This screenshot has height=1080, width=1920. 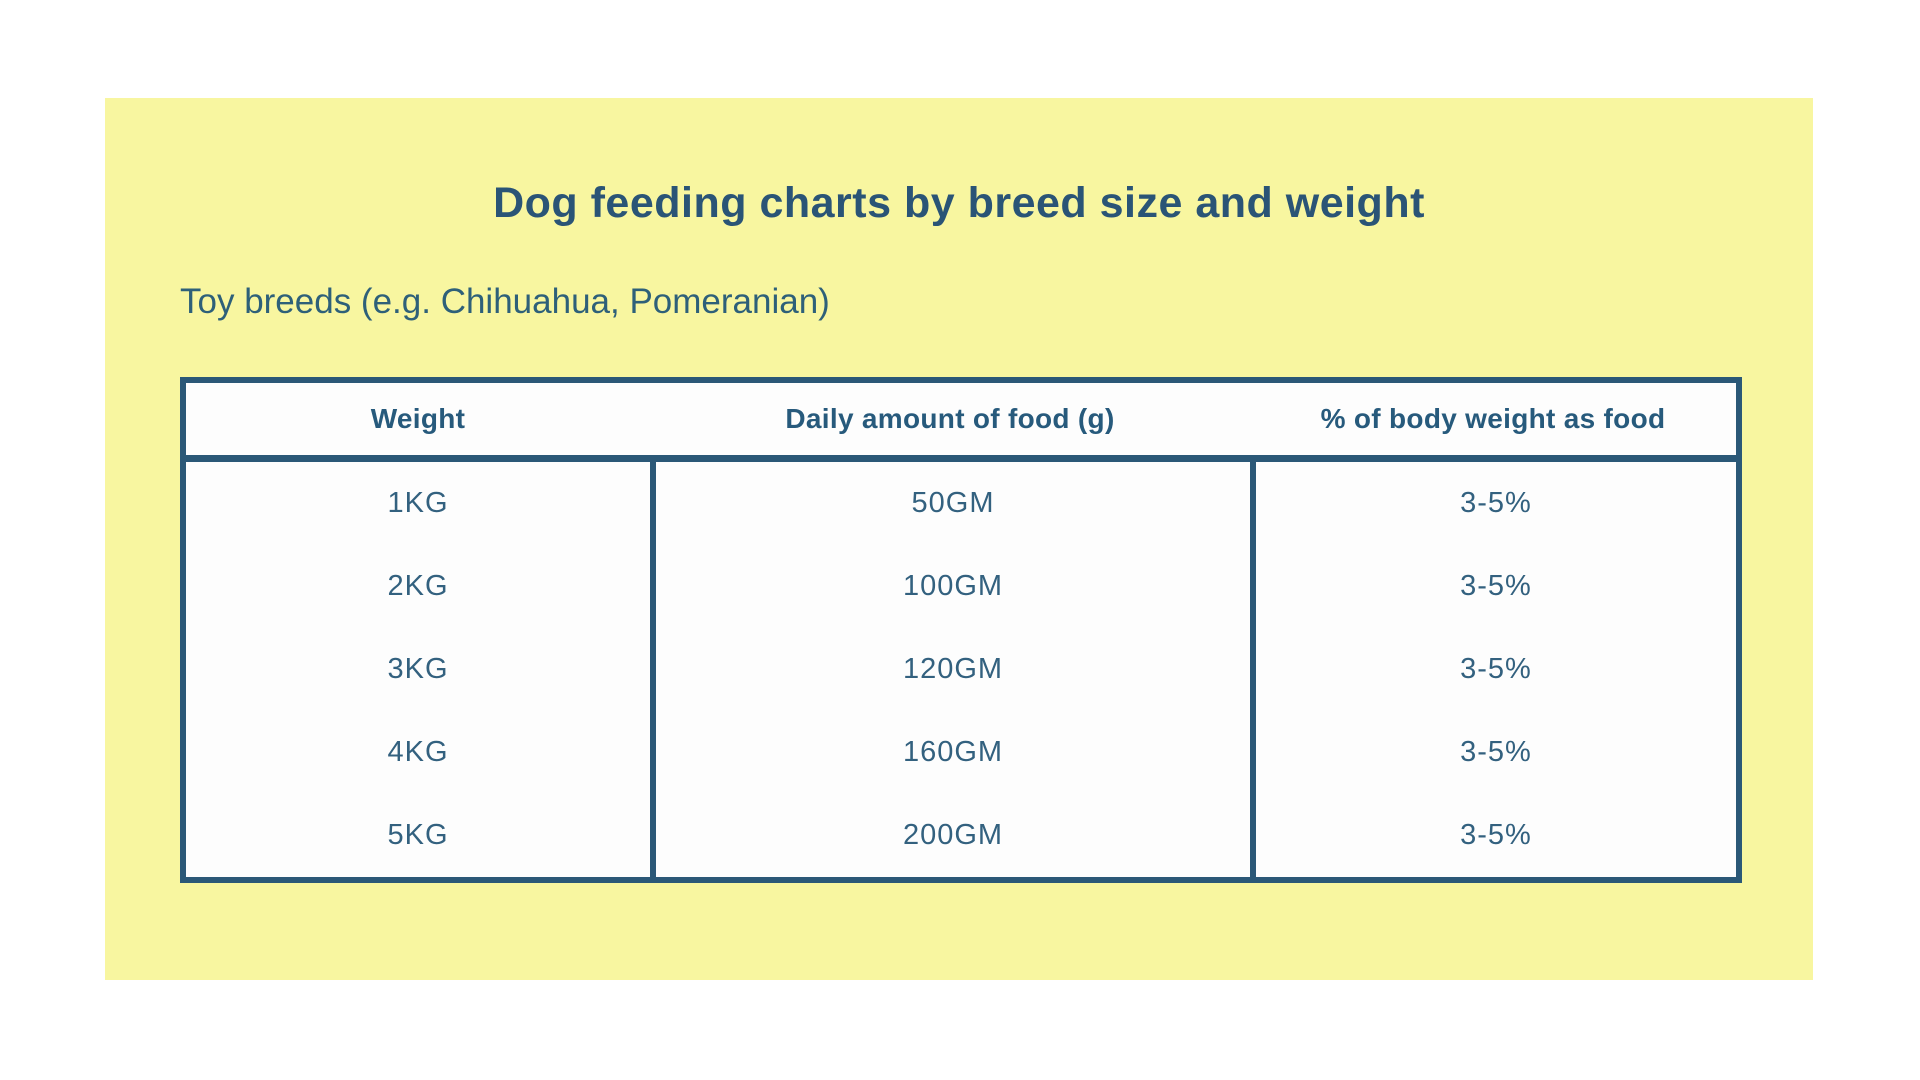 I want to click on column-header-weight: Weight, so click(x=418, y=418).